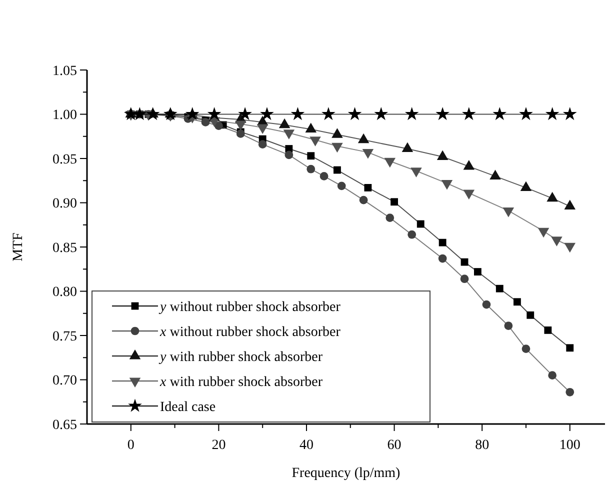 Image resolution: width=615 pixels, height=492 pixels. What do you see at coordinates (64, 204) in the screenshot?
I see `y-tick-label: 0.90` at bounding box center [64, 204].